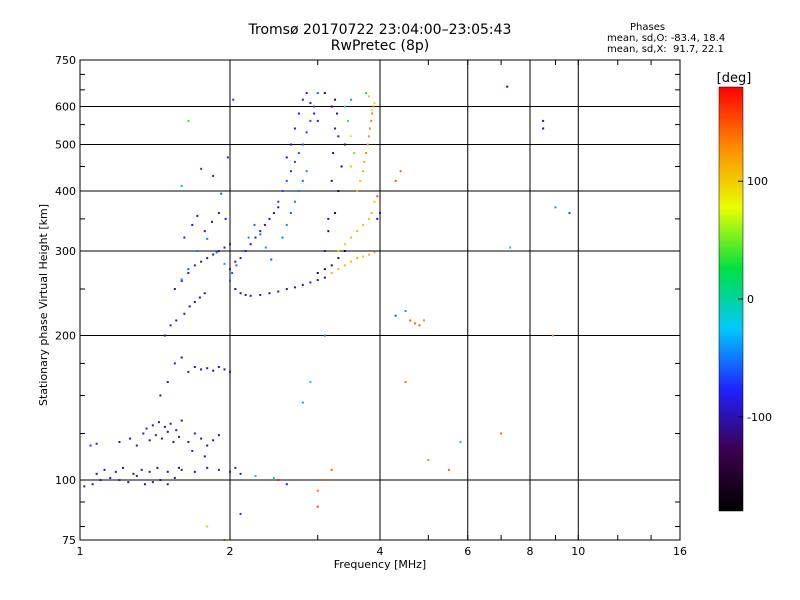 Image resolution: width=800 pixels, height=600 pixels. What do you see at coordinates (65, 336) in the screenshot?
I see `y-tick-label: 200` at bounding box center [65, 336].